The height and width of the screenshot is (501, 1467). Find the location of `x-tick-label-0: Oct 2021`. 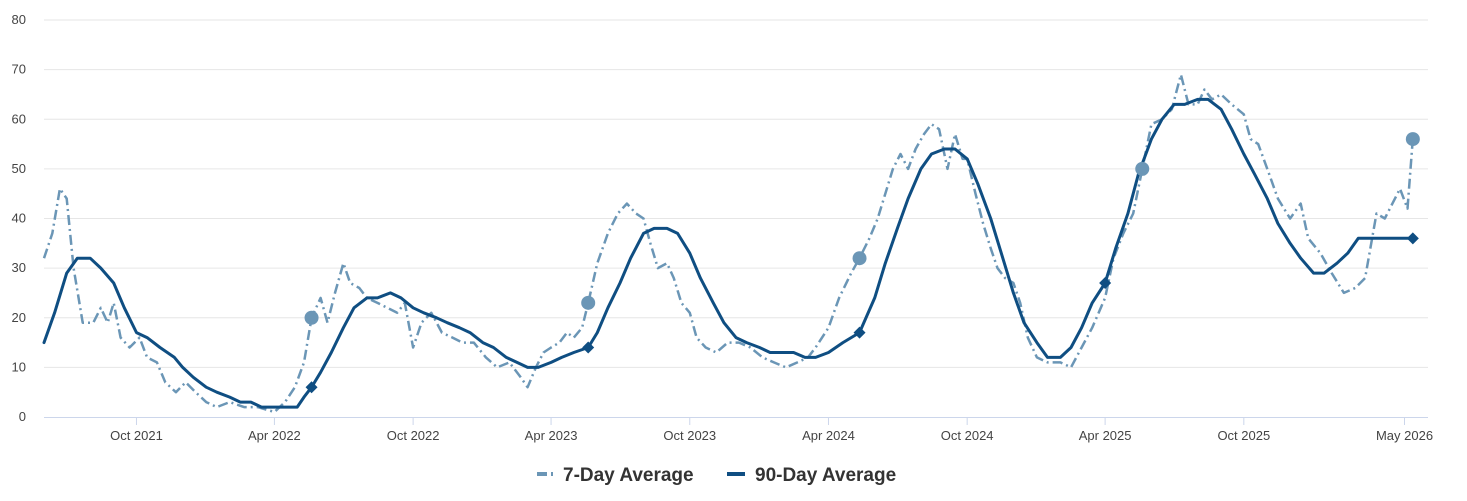

x-tick-label-0: Oct 2021 is located at coordinates (136, 435).